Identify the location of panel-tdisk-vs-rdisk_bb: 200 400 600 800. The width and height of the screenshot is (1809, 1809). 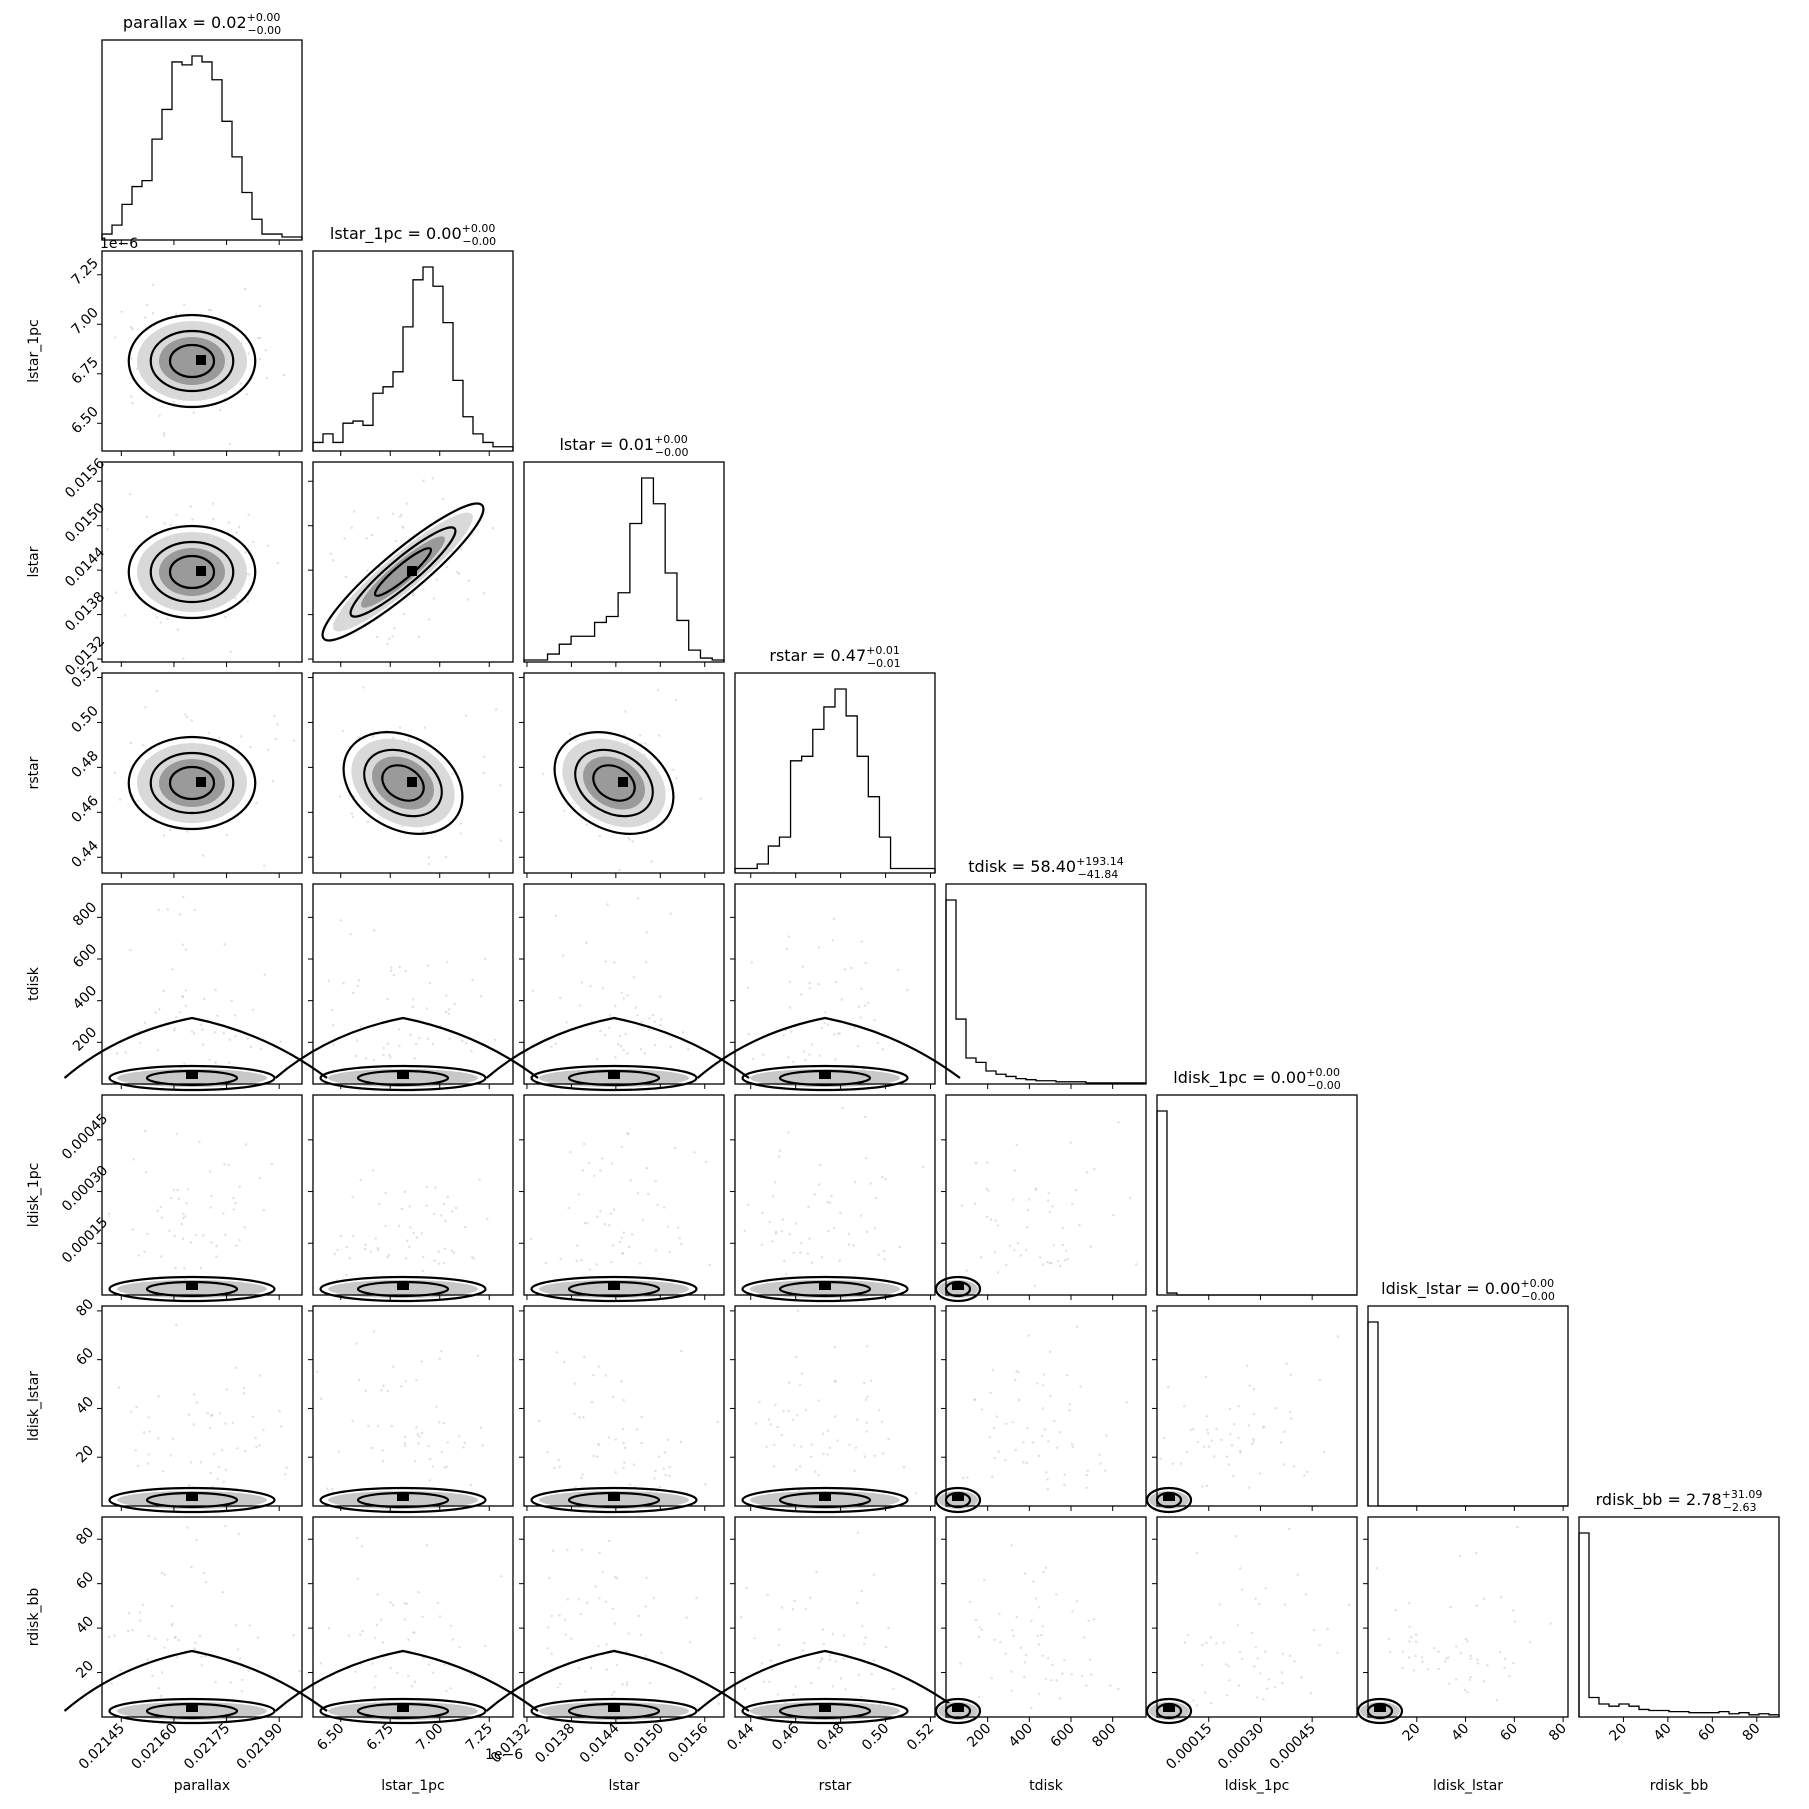
(1040, 1633).